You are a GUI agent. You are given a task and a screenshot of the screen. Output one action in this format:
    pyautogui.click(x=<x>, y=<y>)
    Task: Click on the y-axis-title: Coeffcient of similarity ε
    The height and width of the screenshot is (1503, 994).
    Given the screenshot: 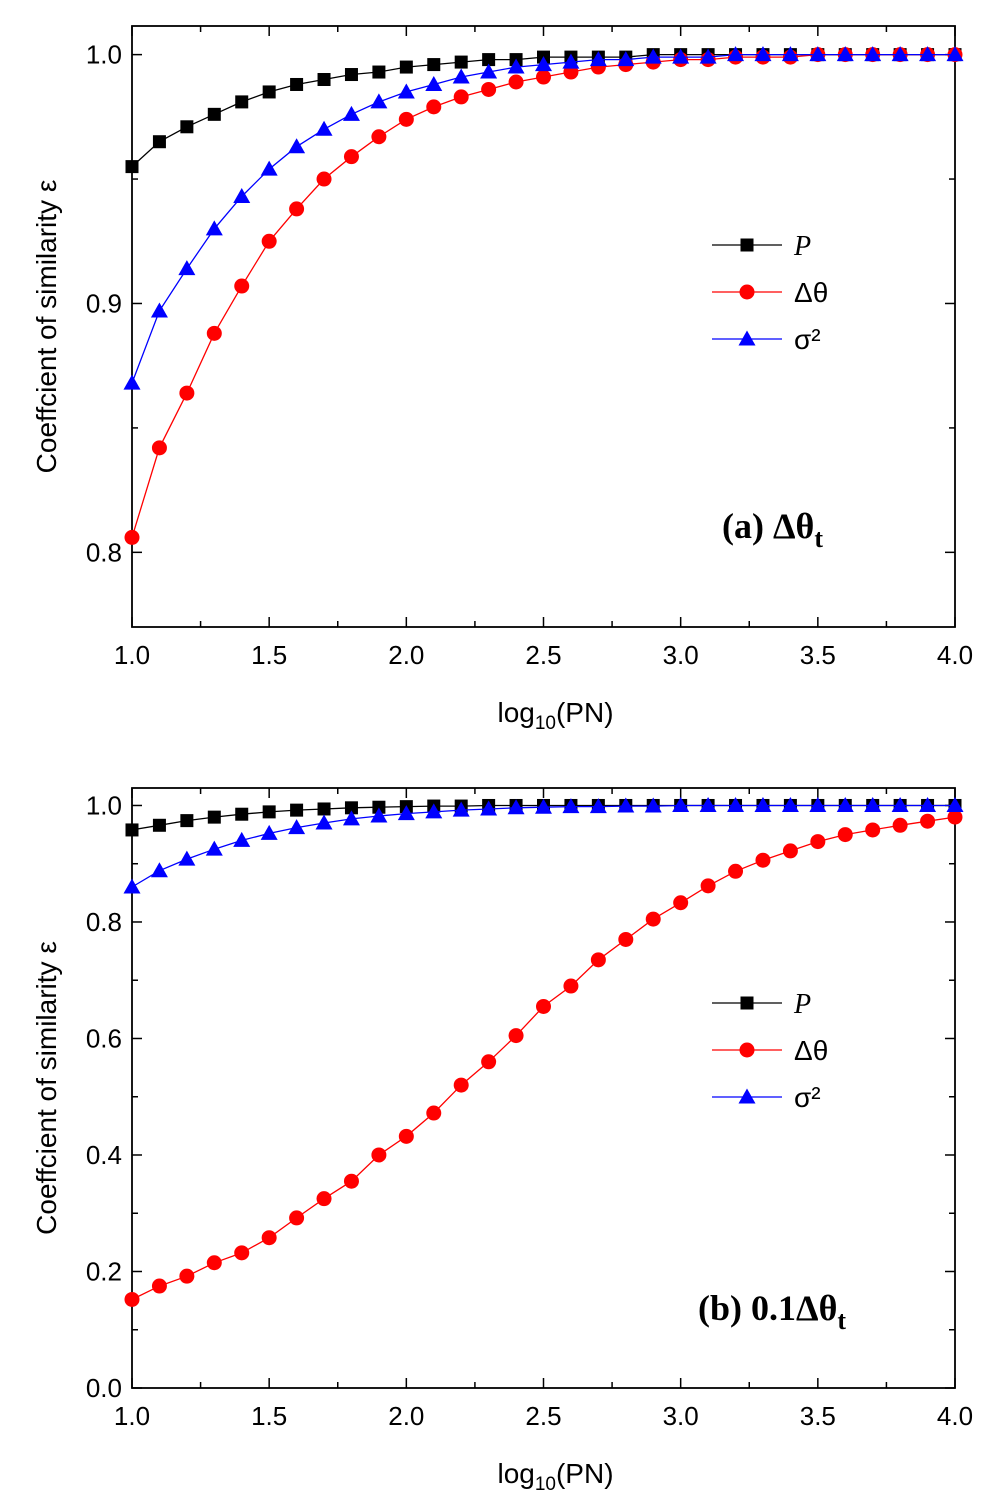 What is the action you would take?
    pyautogui.click(x=46, y=327)
    